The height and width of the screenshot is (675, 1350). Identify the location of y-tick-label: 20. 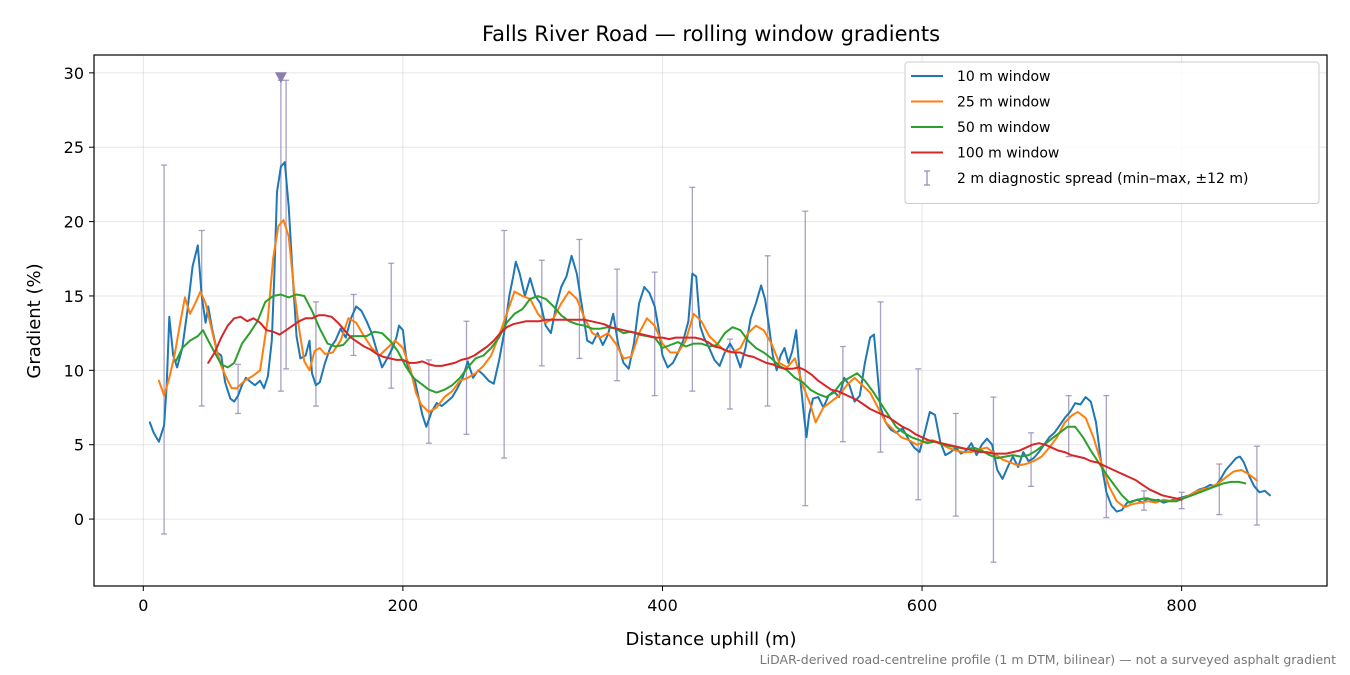
(74, 222).